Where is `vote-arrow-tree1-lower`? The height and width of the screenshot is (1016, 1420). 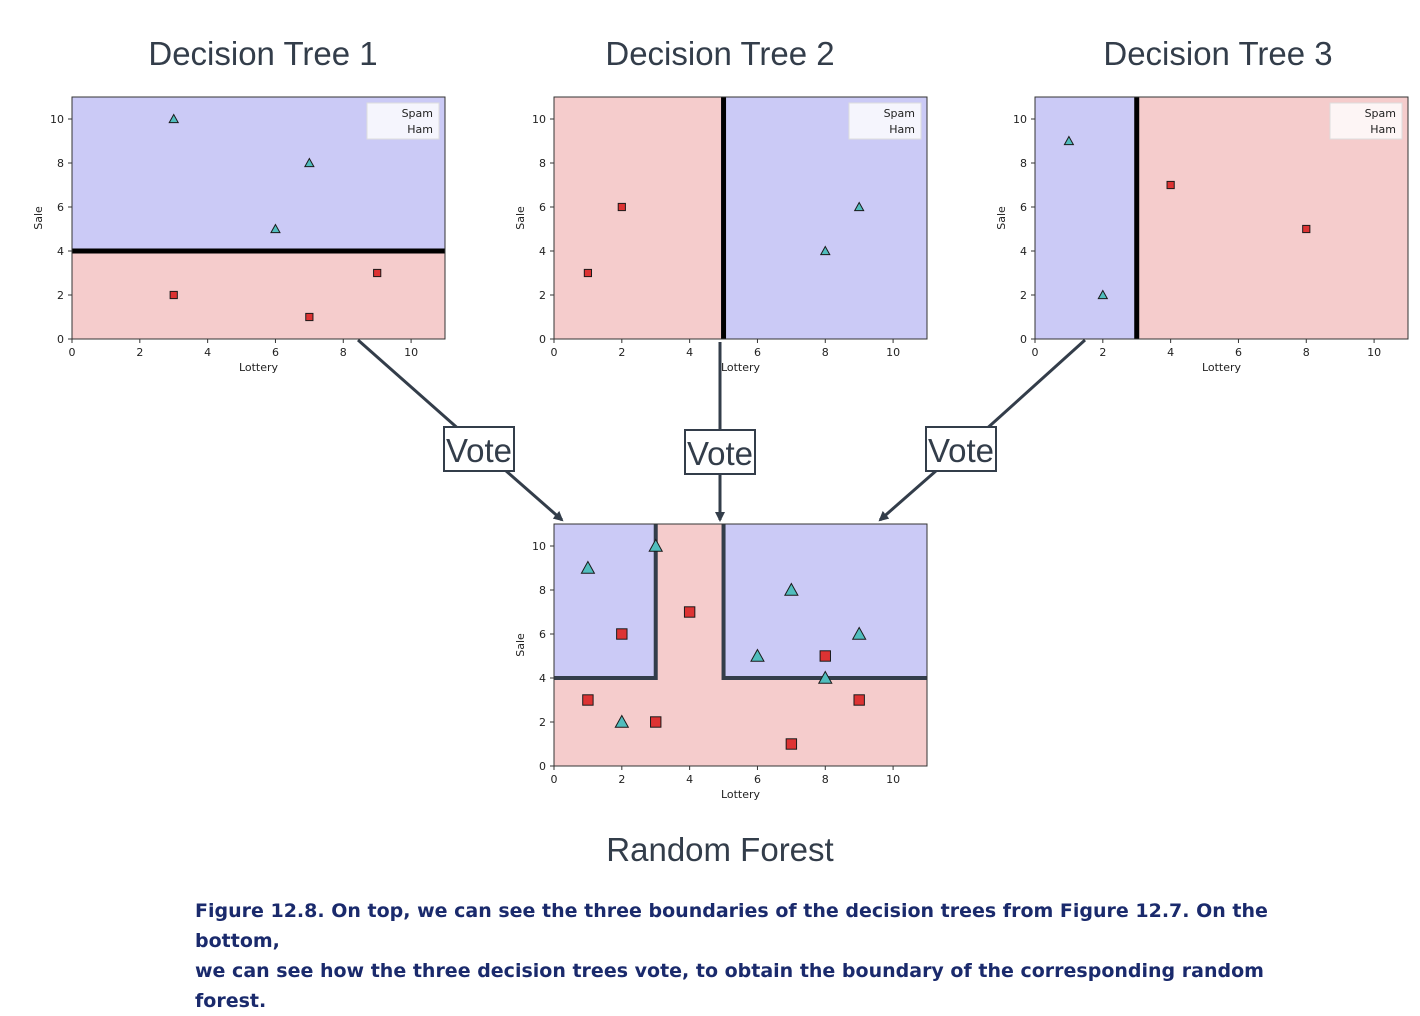
vote-arrow-tree1-lower is located at coordinates (534, 495).